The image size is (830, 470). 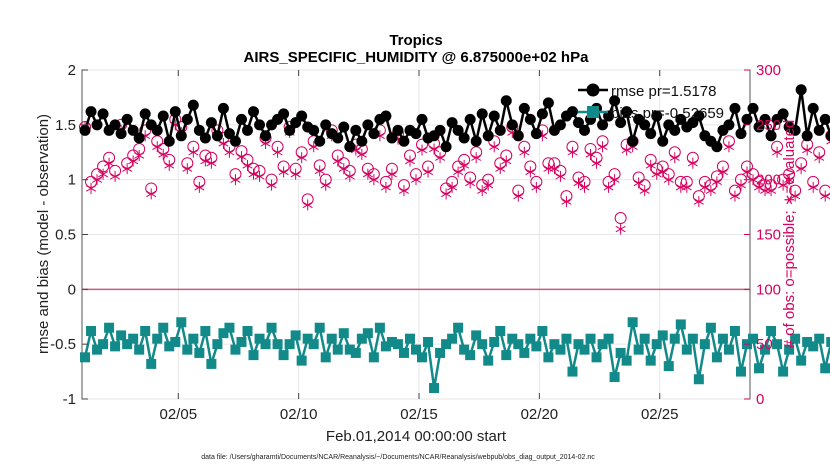 What do you see at coordinates (72, 180) in the screenshot?
I see `y-tick-label: 1` at bounding box center [72, 180].